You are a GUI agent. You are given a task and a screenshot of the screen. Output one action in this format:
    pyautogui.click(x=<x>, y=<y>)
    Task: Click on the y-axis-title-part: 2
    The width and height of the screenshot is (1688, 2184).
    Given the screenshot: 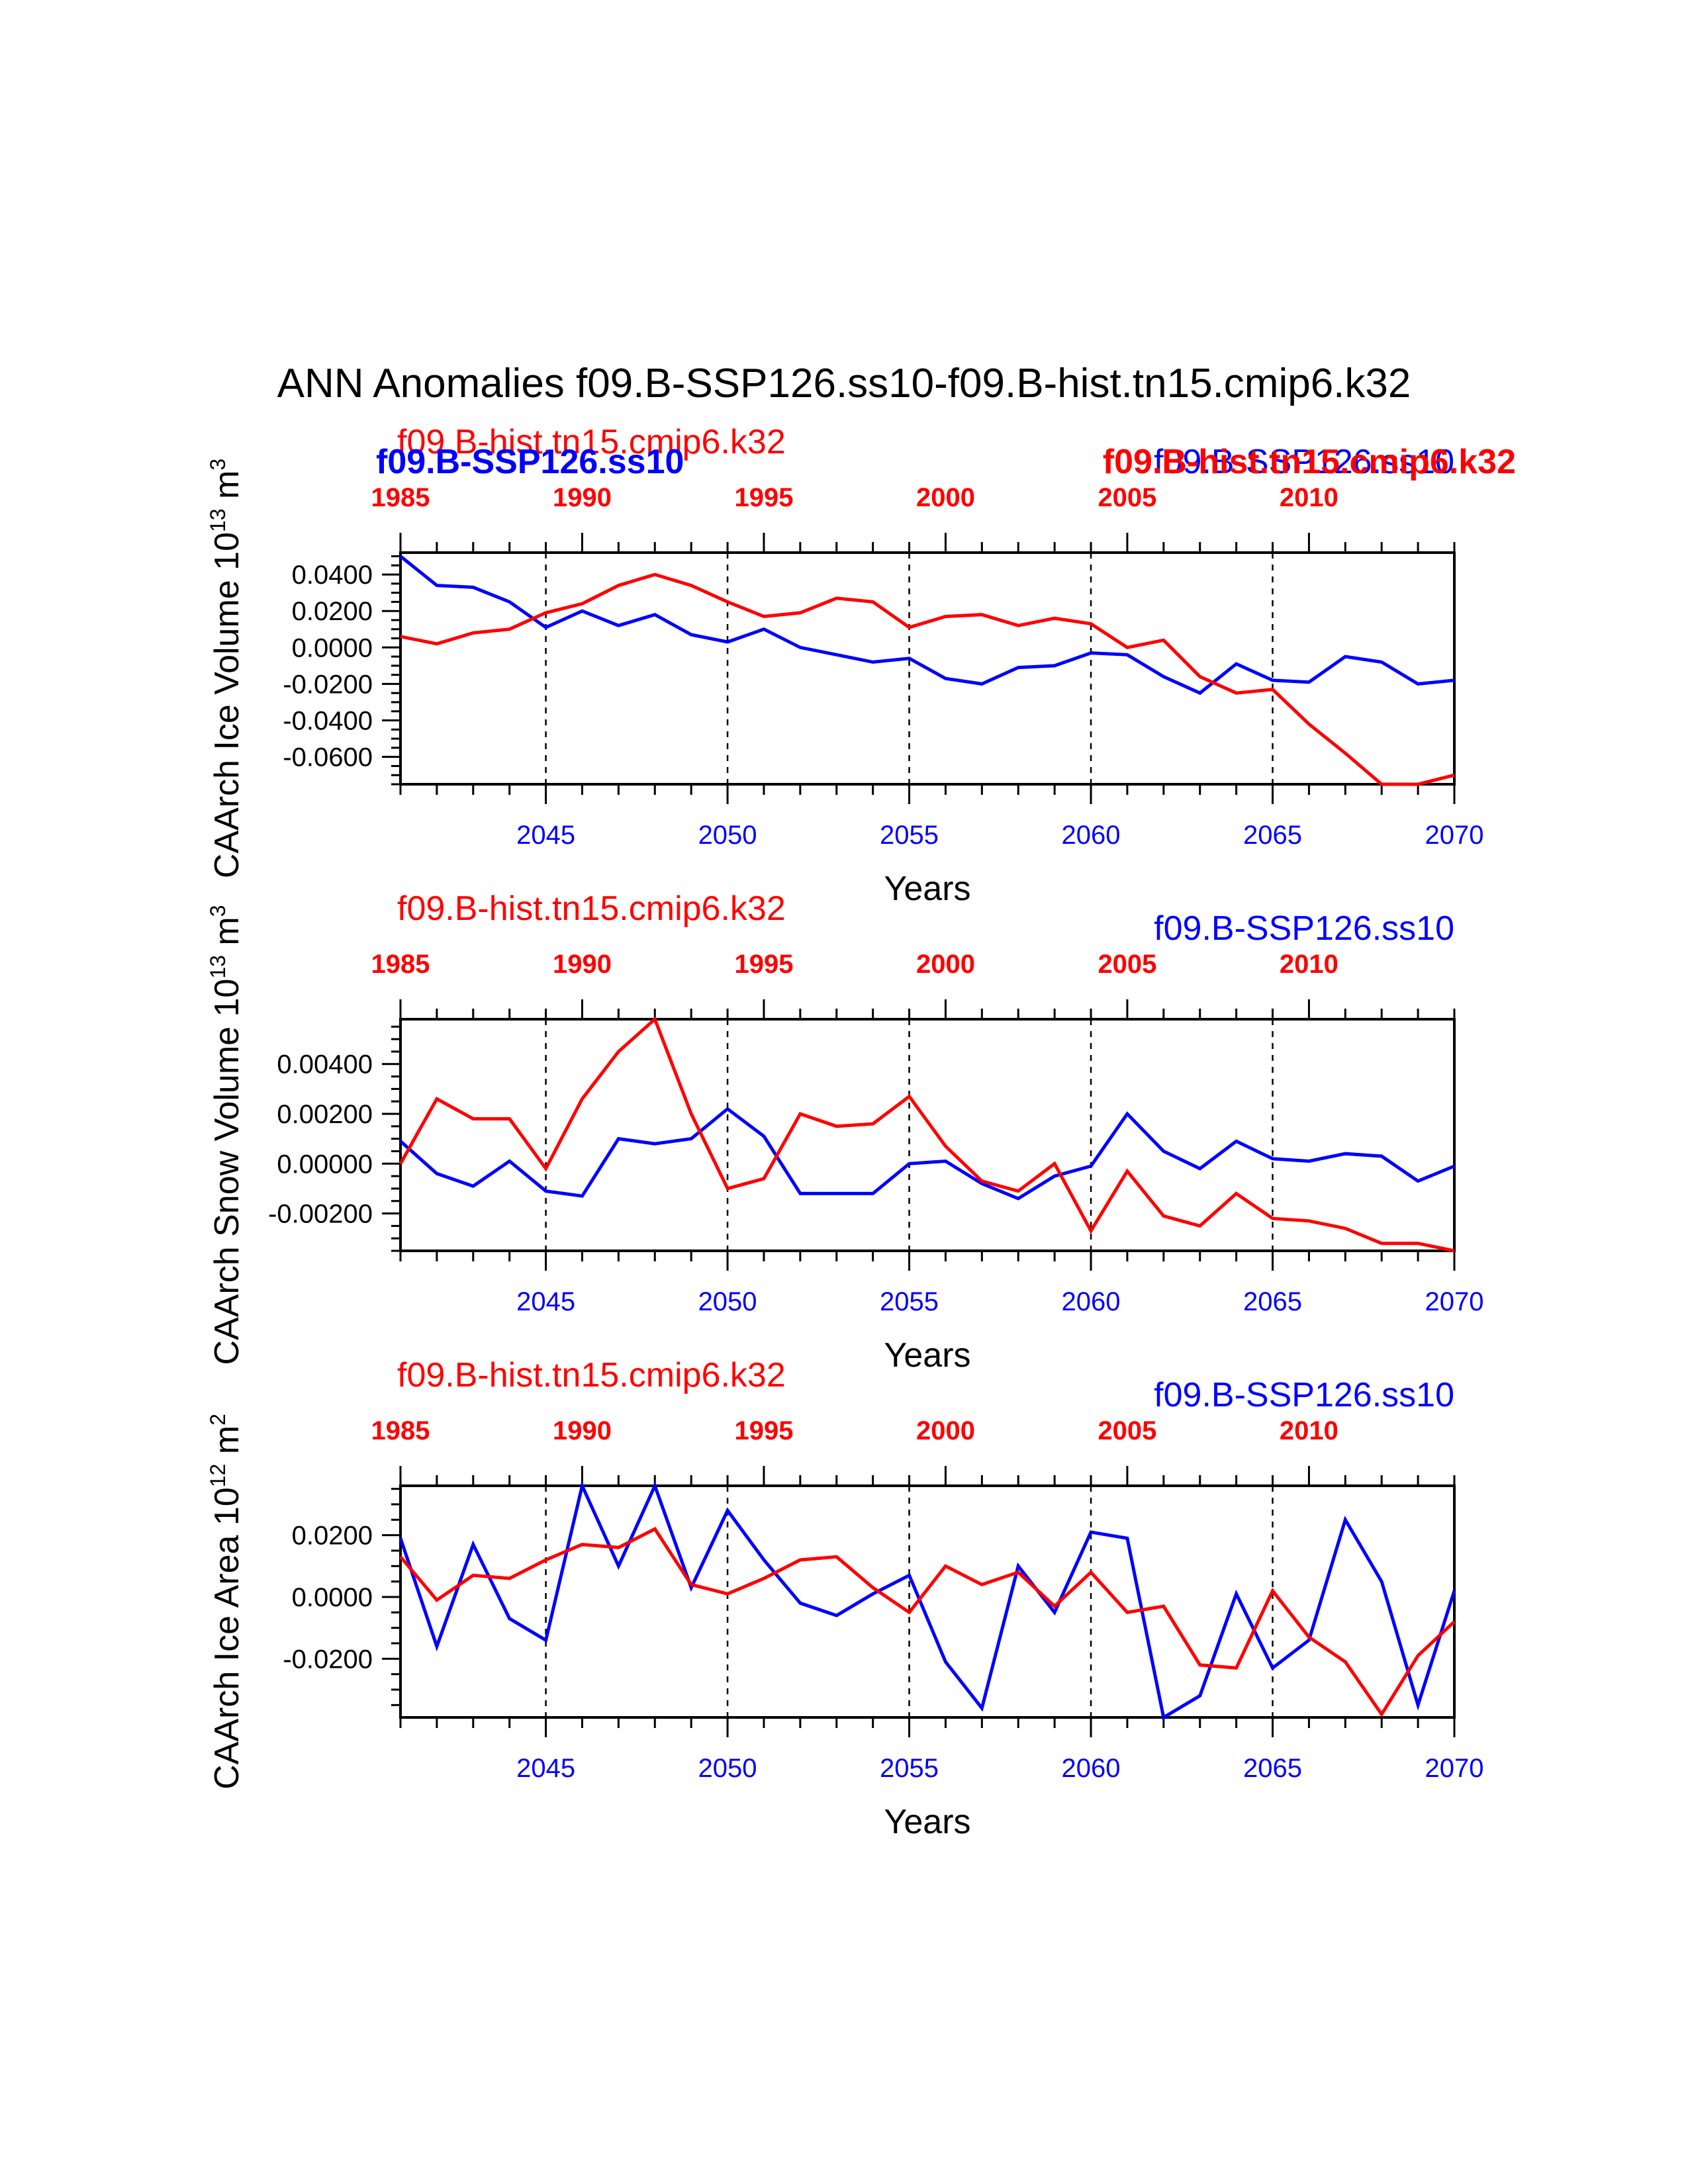 What is the action you would take?
    pyautogui.click(x=218, y=1420)
    